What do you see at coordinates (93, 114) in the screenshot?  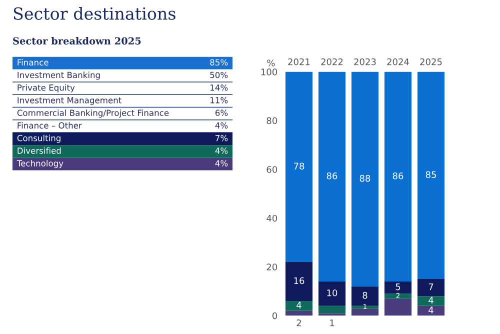 I see `category-label: Commercial Banking/Project Finance` at bounding box center [93, 114].